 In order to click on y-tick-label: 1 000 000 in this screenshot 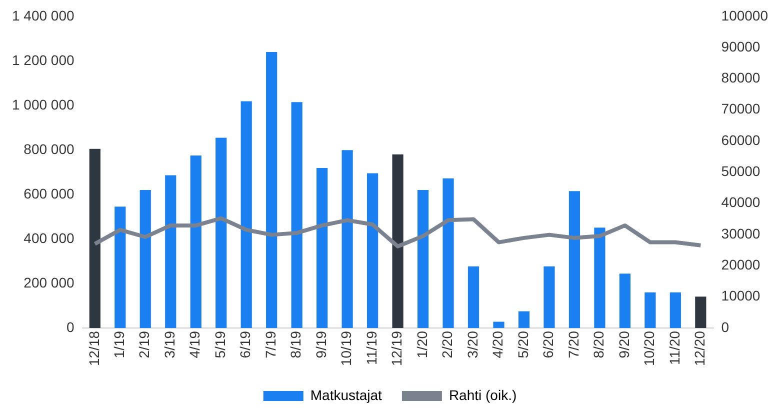, I will do `click(43, 104)`.